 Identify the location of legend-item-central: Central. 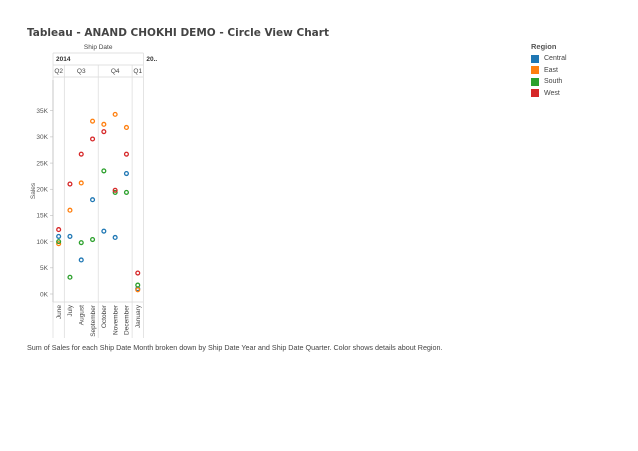
(549, 59).